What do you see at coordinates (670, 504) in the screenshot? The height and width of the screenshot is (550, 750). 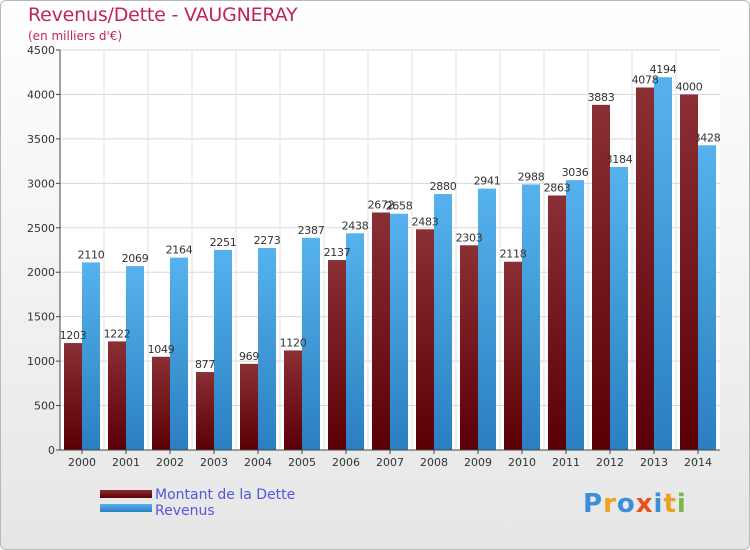 I see `logo-letter: t` at bounding box center [670, 504].